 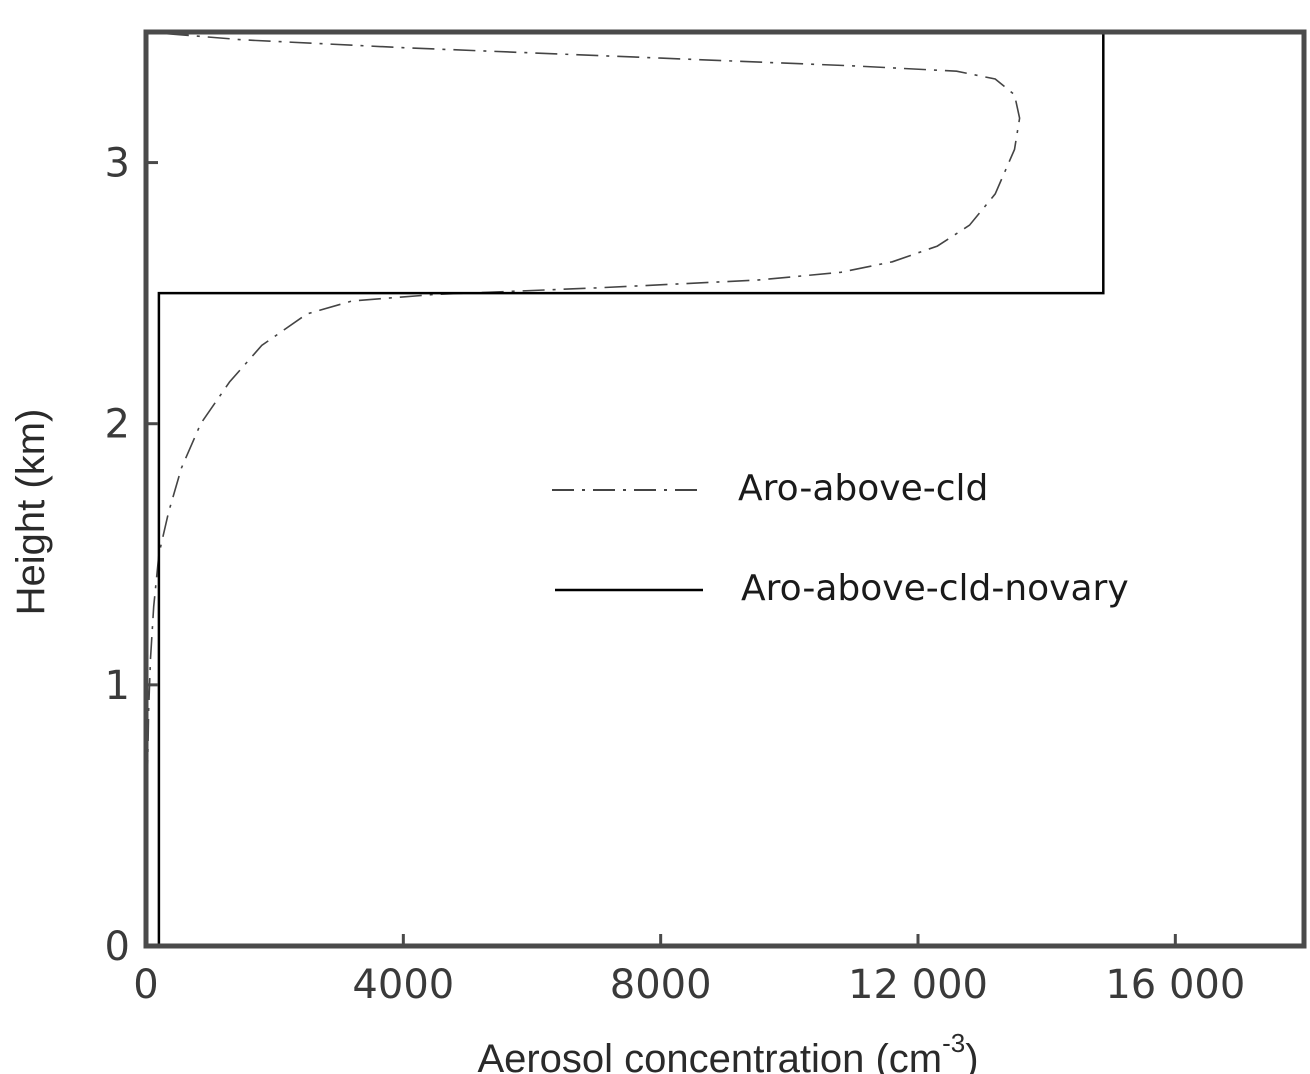 What do you see at coordinates (145, 985) in the screenshot?
I see `x-tick-label: 0` at bounding box center [145, 985].